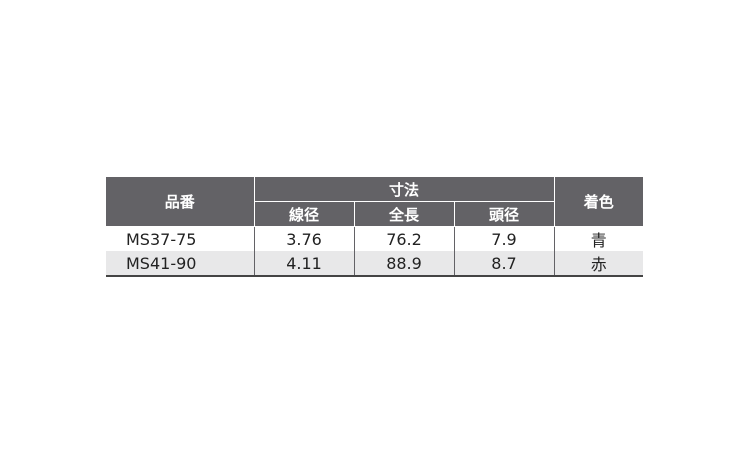  I want to click on cell-color: 赤, so click(598, 264).